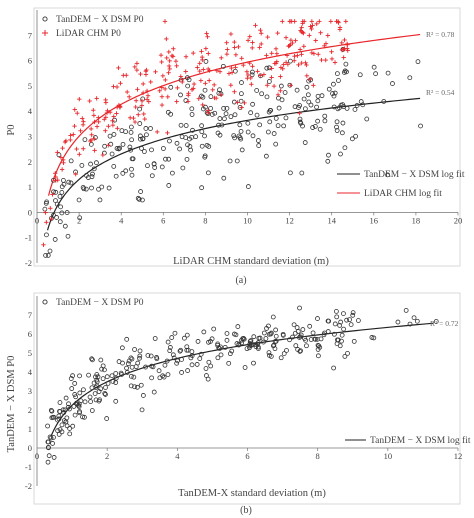 This screenshot has width=474, height=518. What do you see at coordinates (30, 315) in the screenshot?
I see `y-tick-label: 7` at bounding box center [30, 315].